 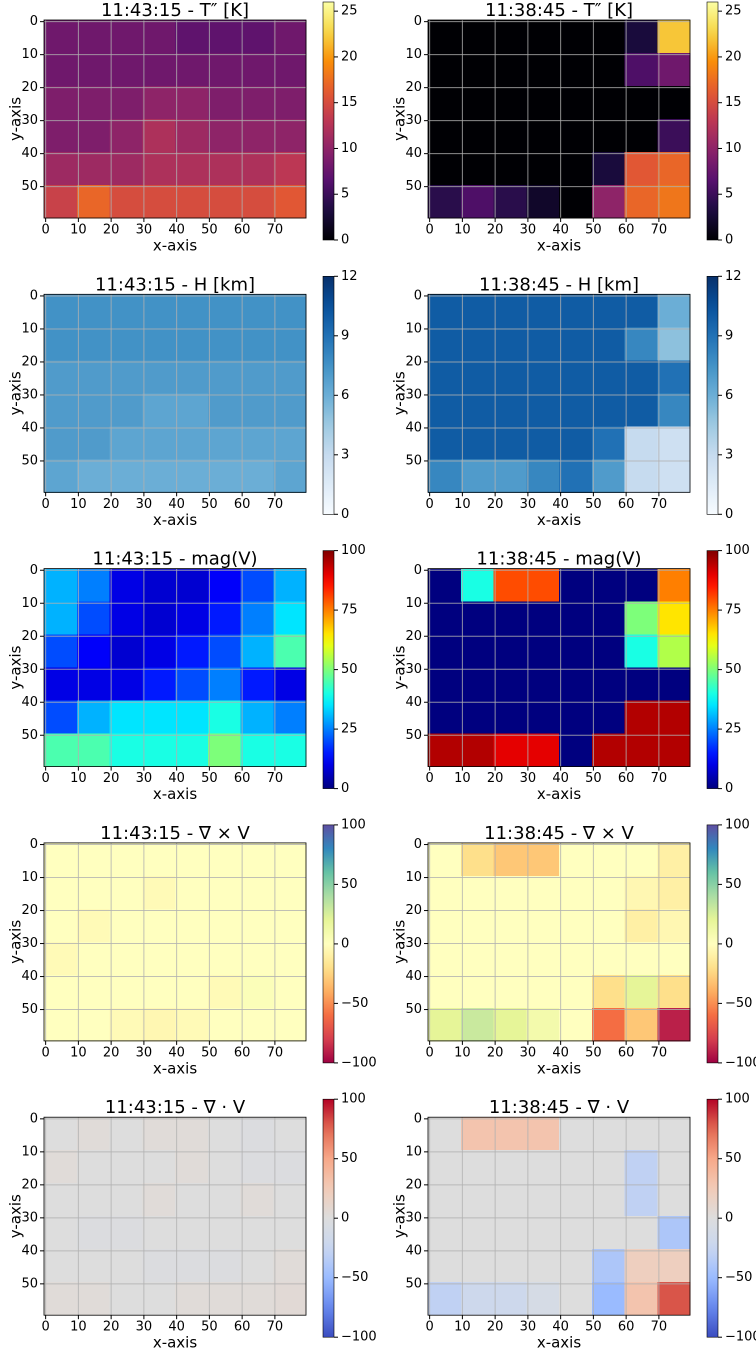 I want to click on x-tick-label: 20, so click(x=111, y=1327).